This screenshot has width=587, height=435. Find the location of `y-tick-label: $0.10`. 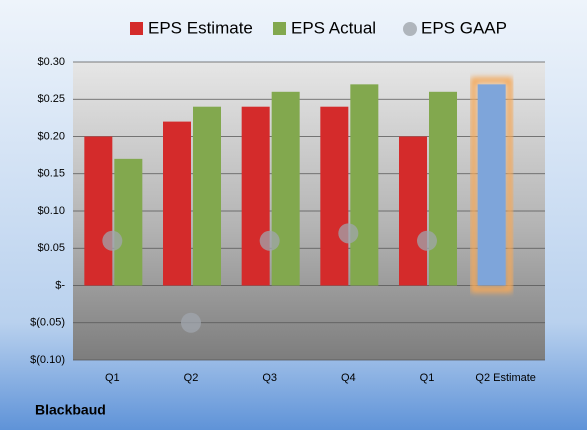

y-tick-label: $0.10 is located at coordinates (51, 211).